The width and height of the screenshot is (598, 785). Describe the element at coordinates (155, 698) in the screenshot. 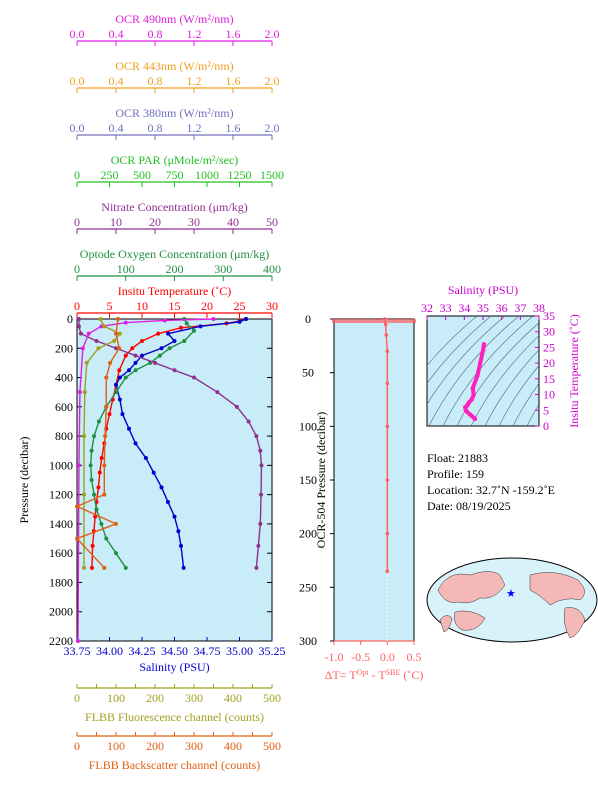

I see `bottom-axis-tick-label: 200` at that location.